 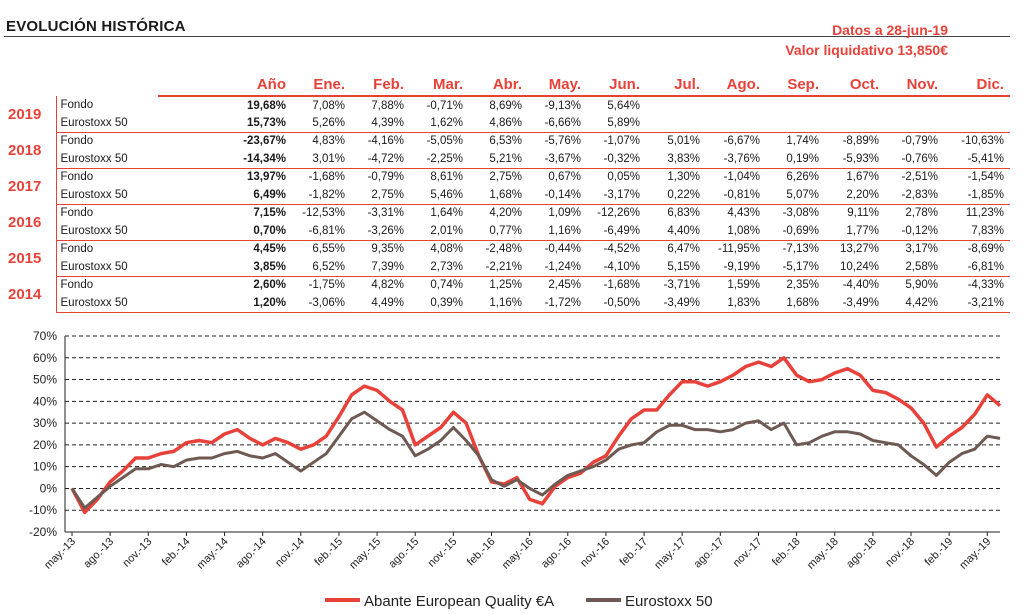 I want to click on annual-return: 3,85%, so click(x=225, y=267).